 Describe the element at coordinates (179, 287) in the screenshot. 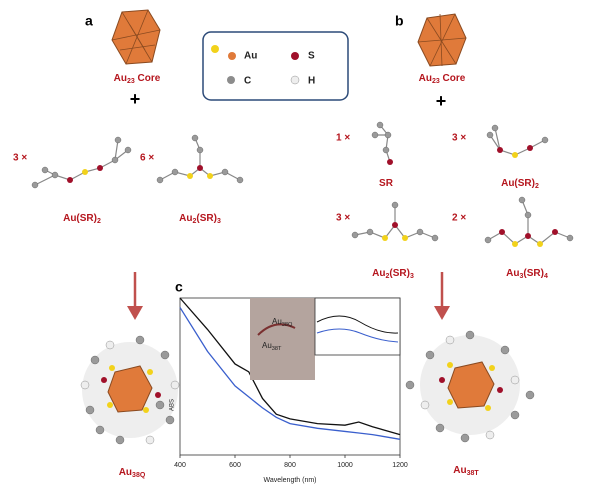

I see `panel-label: c` at that location.